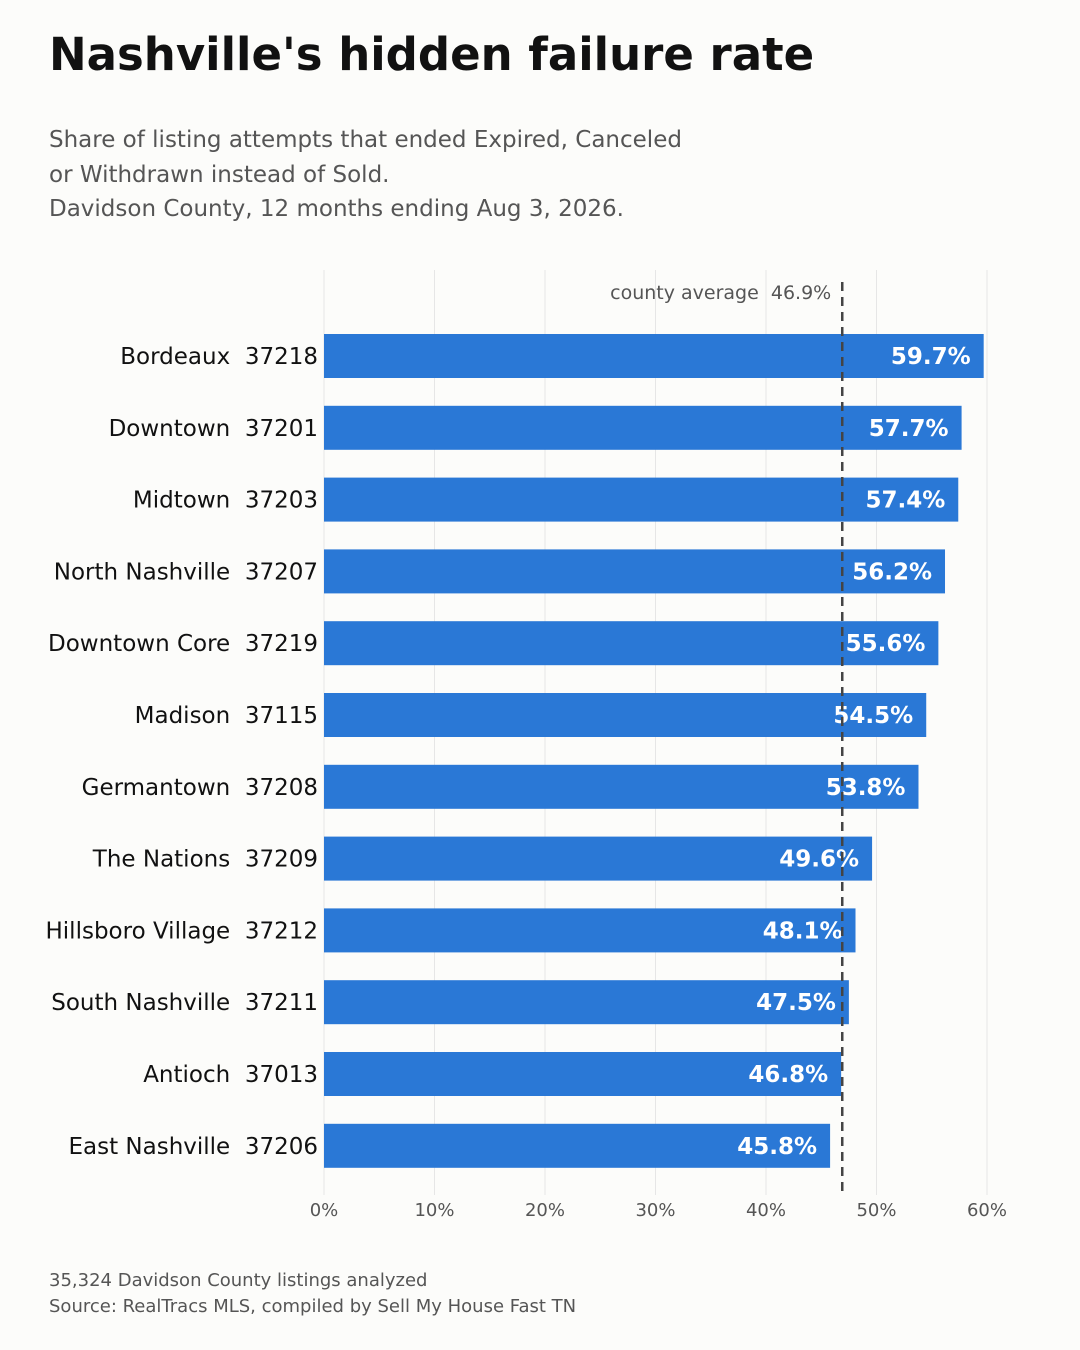 The height and width of the screenshot is (1350, 1080). I want to click on data-label: 57.7%, so click(909, 429).